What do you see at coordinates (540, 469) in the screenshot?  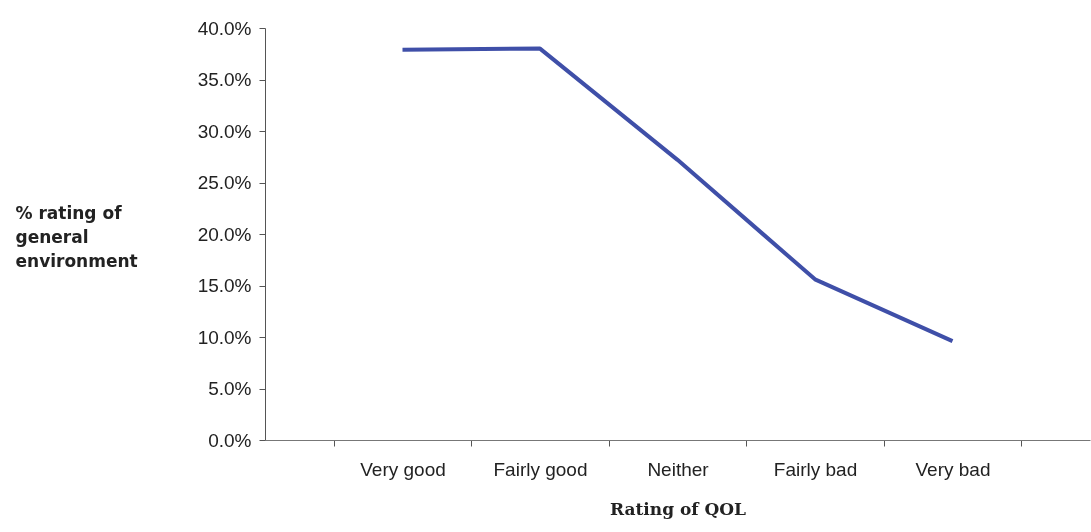 I see `x-tick-label: Fairly good` at bounding box center [540, 469].